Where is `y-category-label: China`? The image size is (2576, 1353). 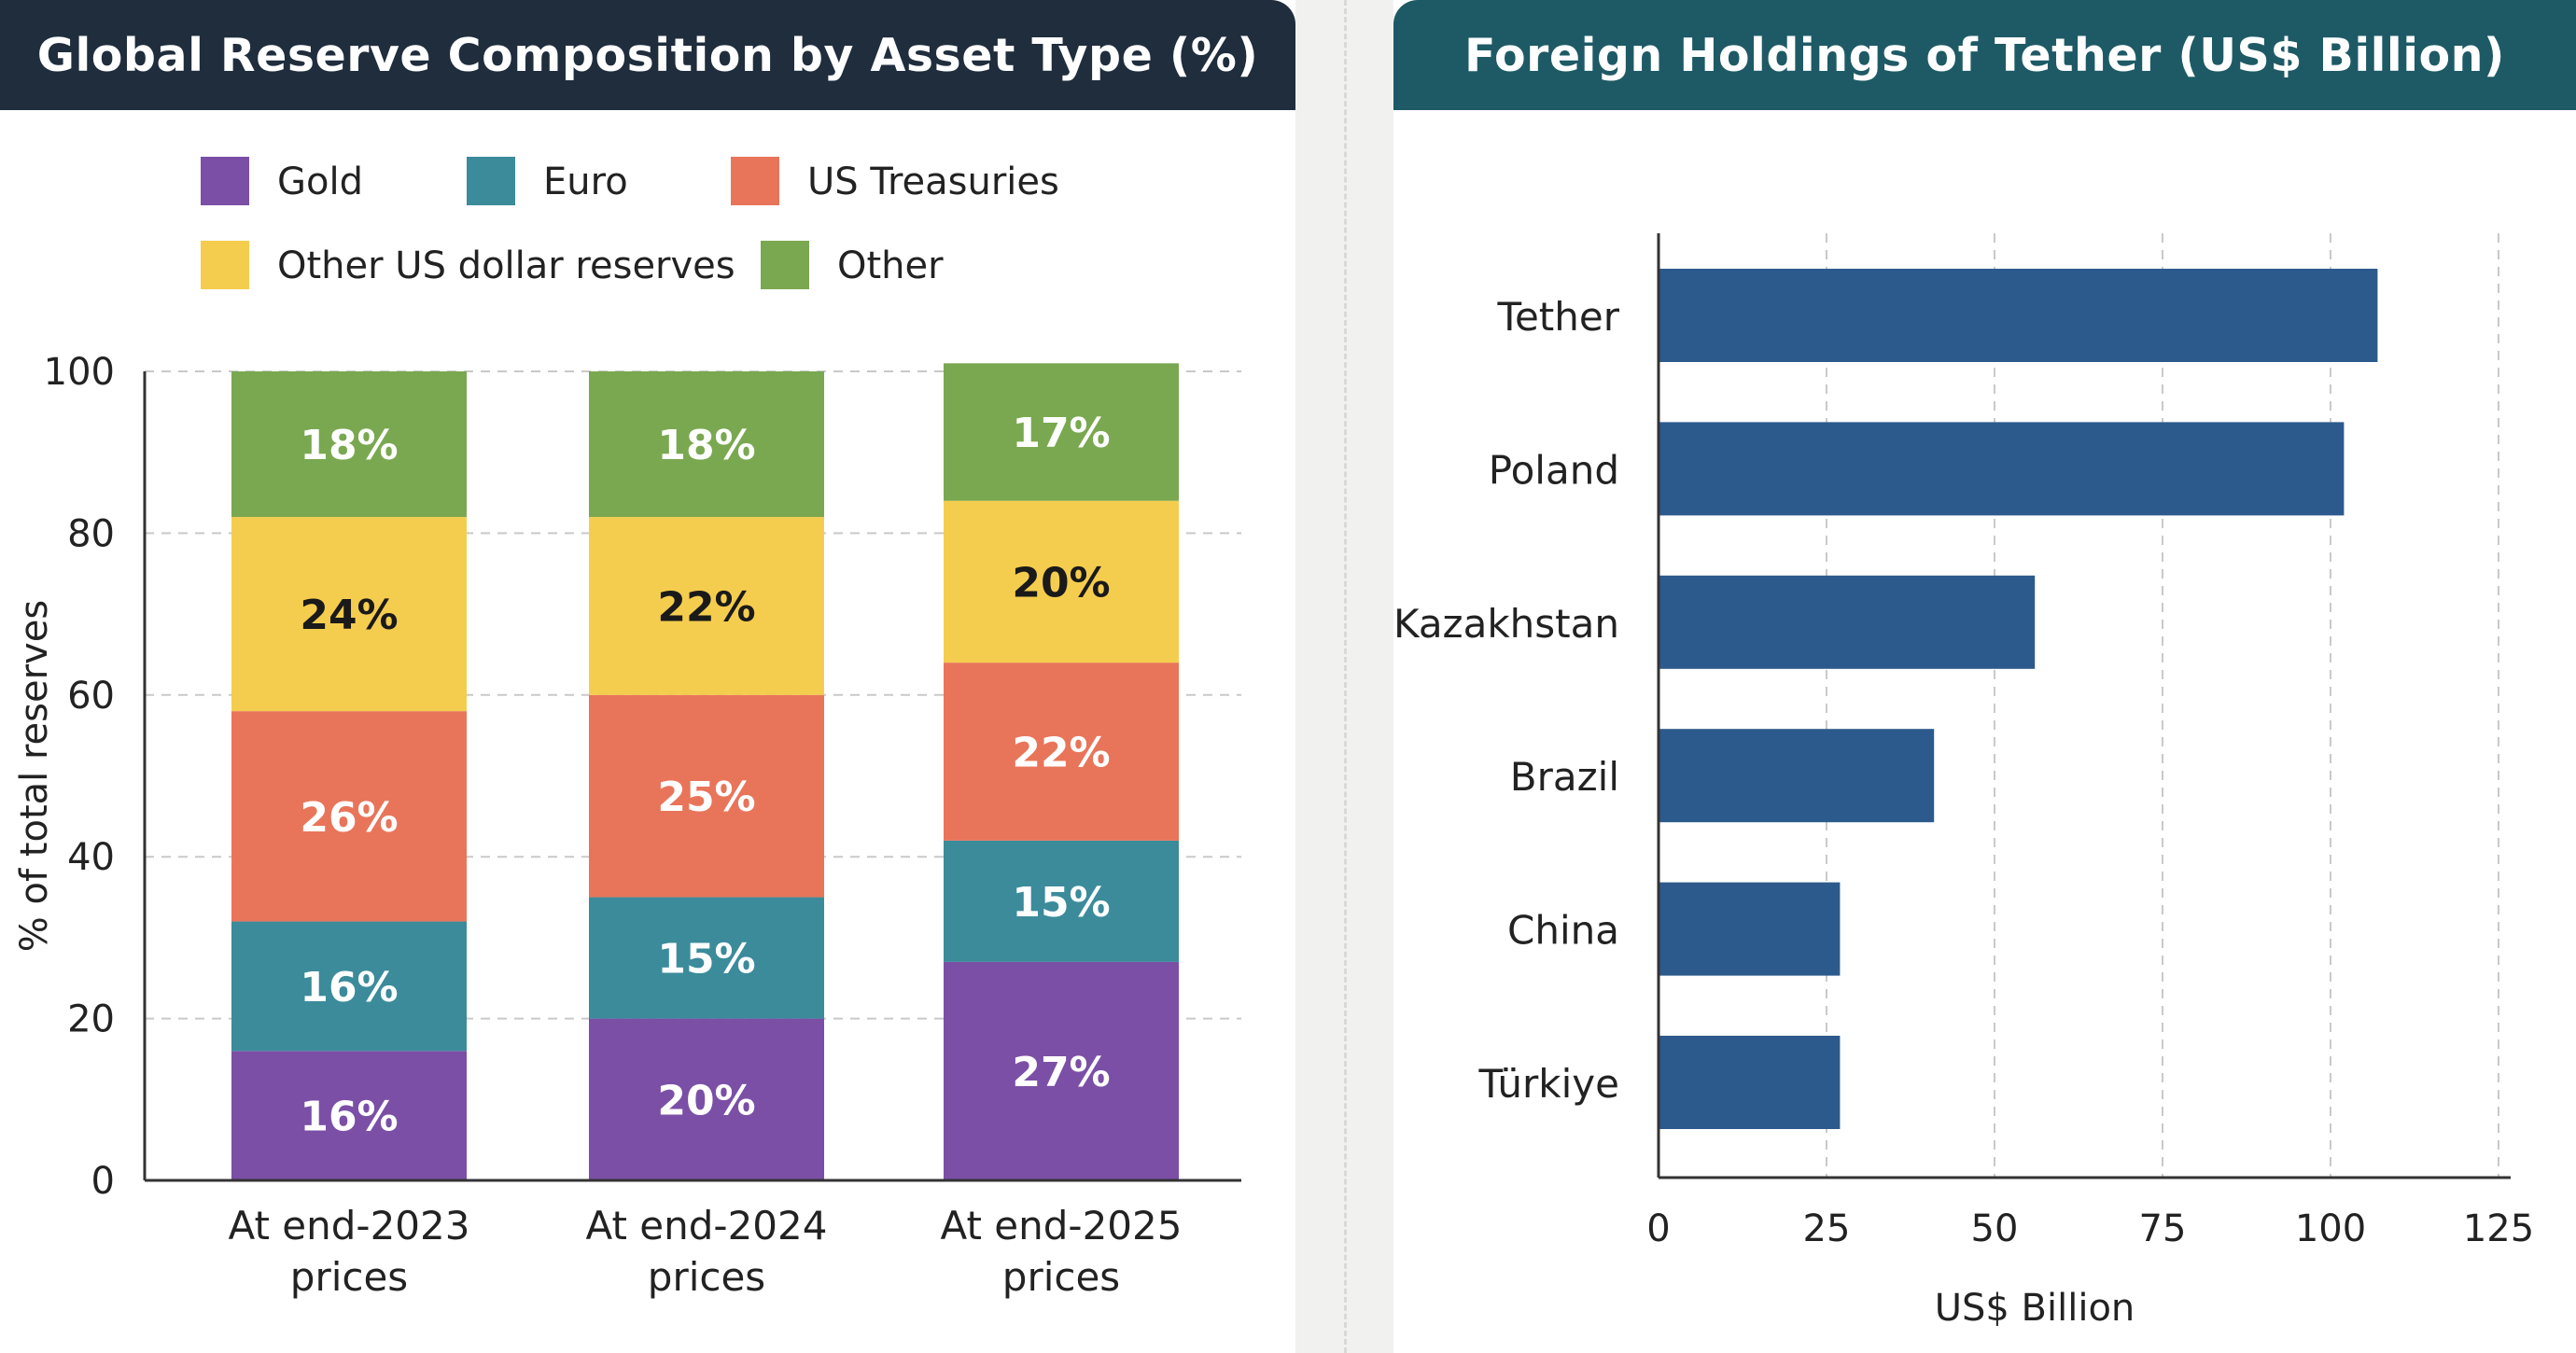 y-category-label: China is located at coordinates (1563, 931).